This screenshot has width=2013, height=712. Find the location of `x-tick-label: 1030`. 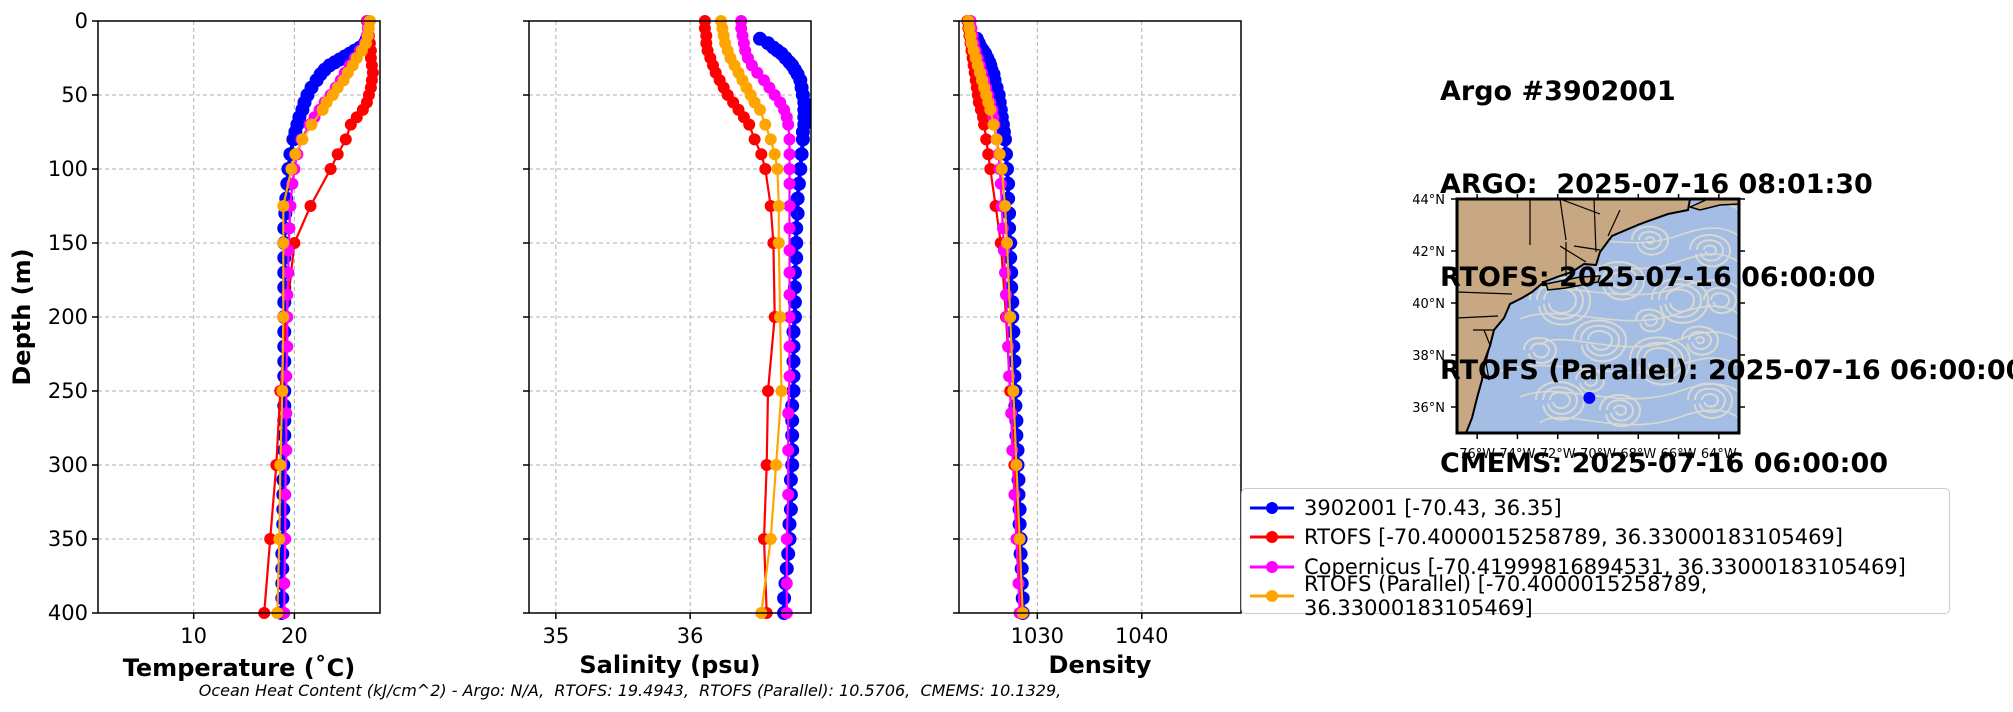

x-tick-label: 1030 is located at coordinates (1037, 636).